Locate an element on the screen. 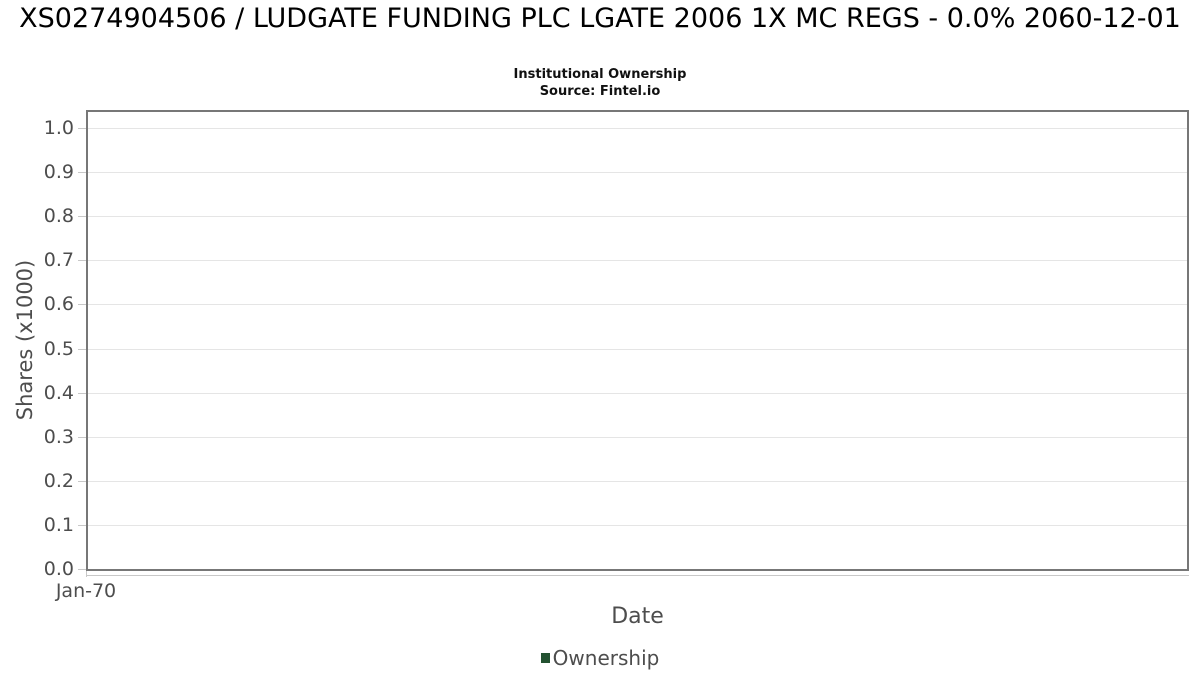  legend-item: Ownership is located at coordinates (600, 658).